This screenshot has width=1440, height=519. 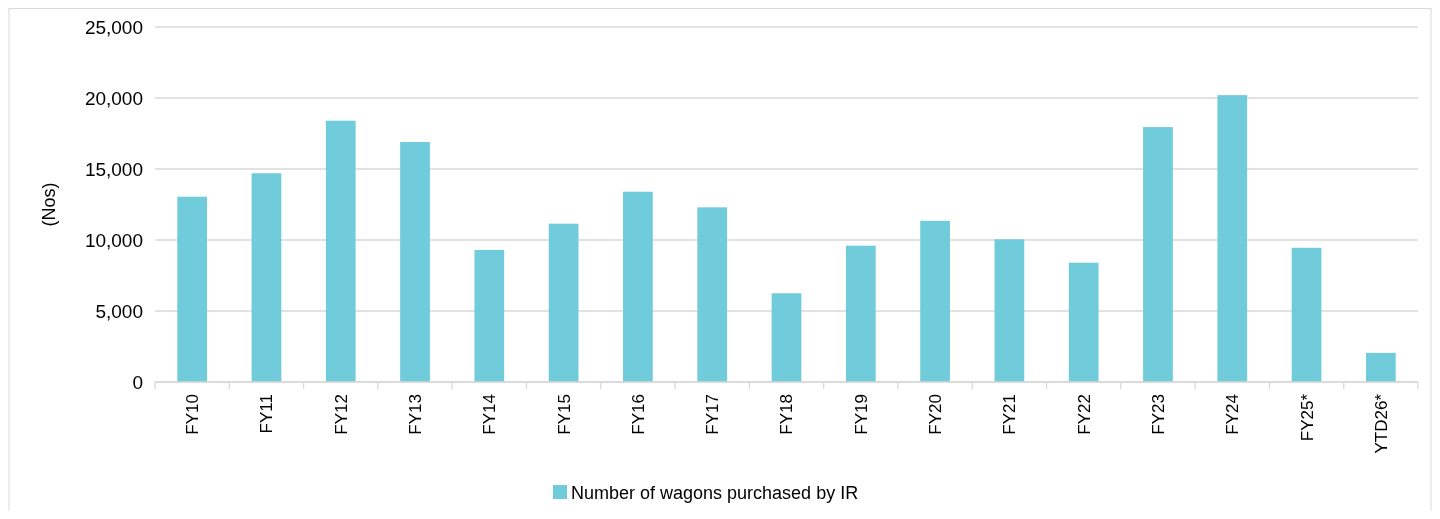 I want to click on x-tick-label: YTD26*, so click(x=1381, y=423).